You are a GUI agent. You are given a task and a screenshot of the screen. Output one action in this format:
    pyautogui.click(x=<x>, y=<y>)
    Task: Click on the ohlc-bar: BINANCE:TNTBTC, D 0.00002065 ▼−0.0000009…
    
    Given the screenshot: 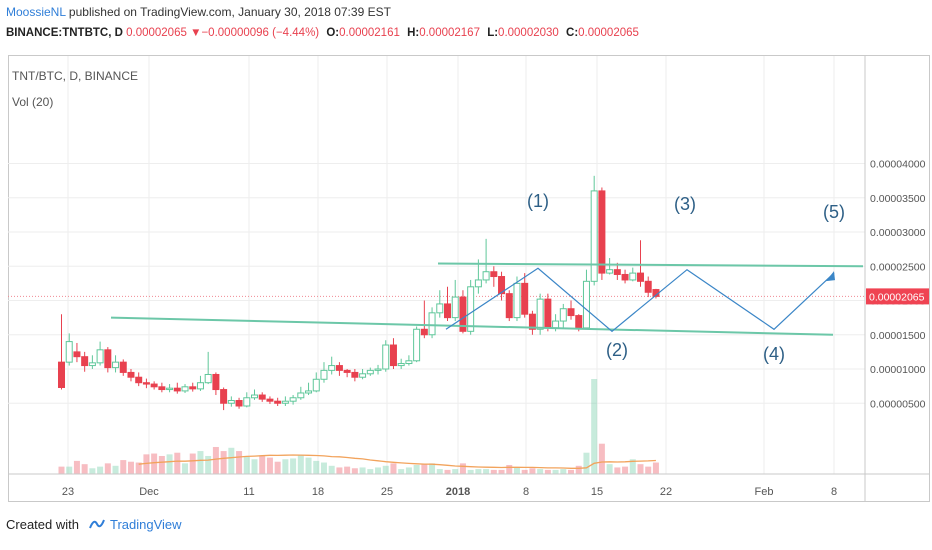 What is the action you would take?
    pyautogui.click(x=322, y=33)
    